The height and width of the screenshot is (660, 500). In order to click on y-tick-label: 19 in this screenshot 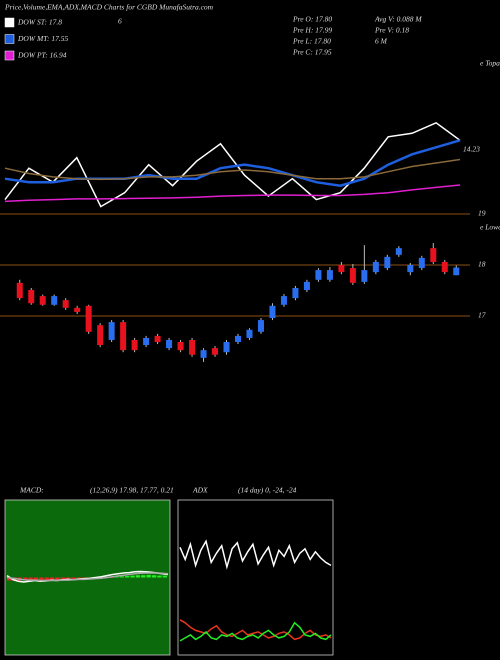, I will do `click(482, 213)`.